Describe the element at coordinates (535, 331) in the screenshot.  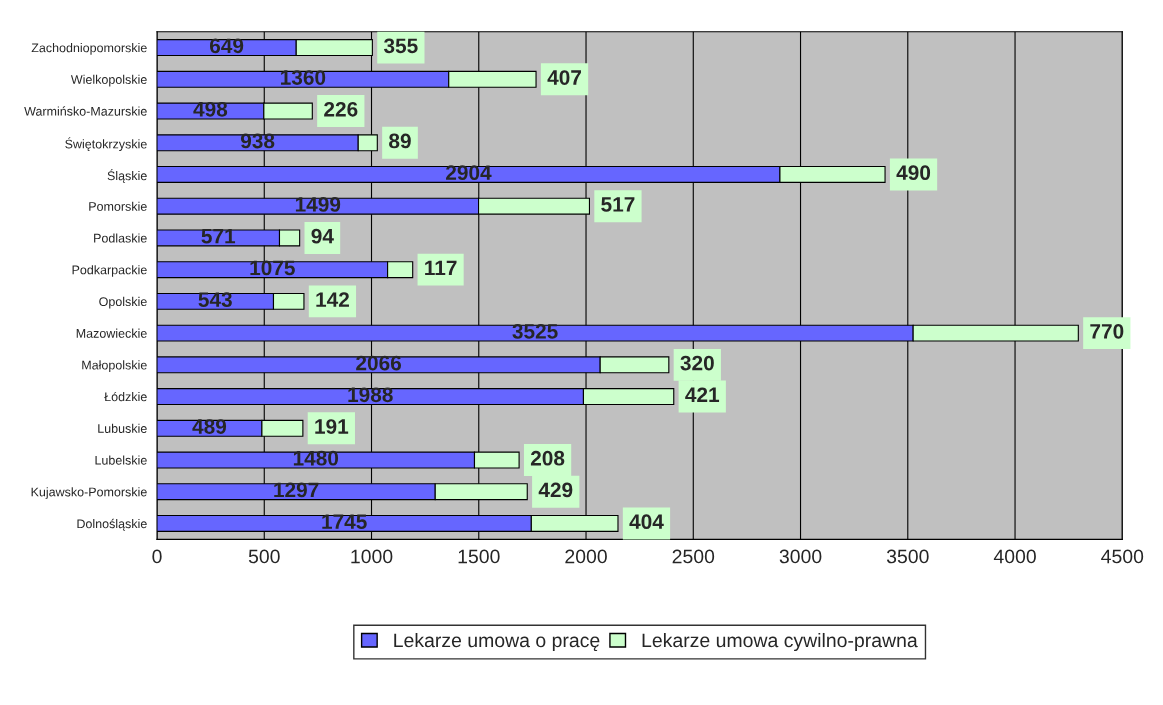
I see `data-label: 3525` at that location.